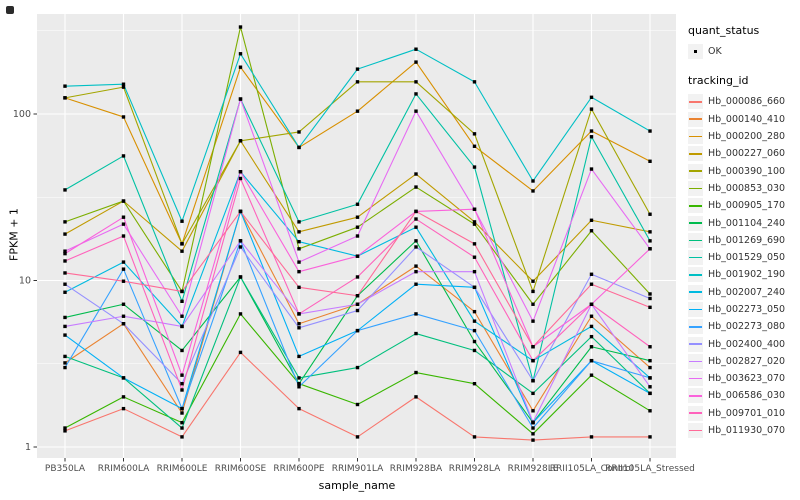 This screenshot has width=800, height=500. What do you see at coordinates (747, 137) in the screenshot?
I see `legend-entry-label: Hb_000200_280` at bounding box center [747, 137].